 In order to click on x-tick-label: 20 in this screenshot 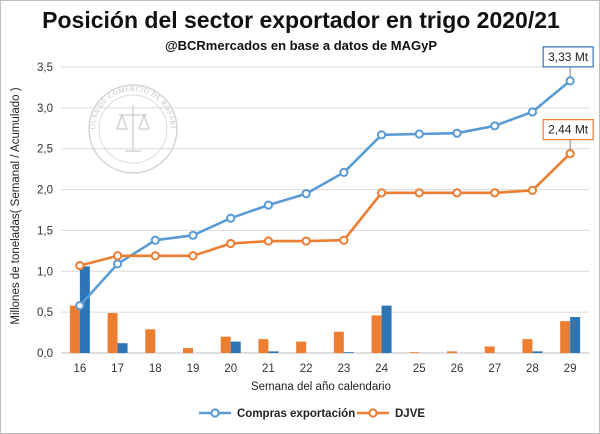, I will do `click(230, 369)`.